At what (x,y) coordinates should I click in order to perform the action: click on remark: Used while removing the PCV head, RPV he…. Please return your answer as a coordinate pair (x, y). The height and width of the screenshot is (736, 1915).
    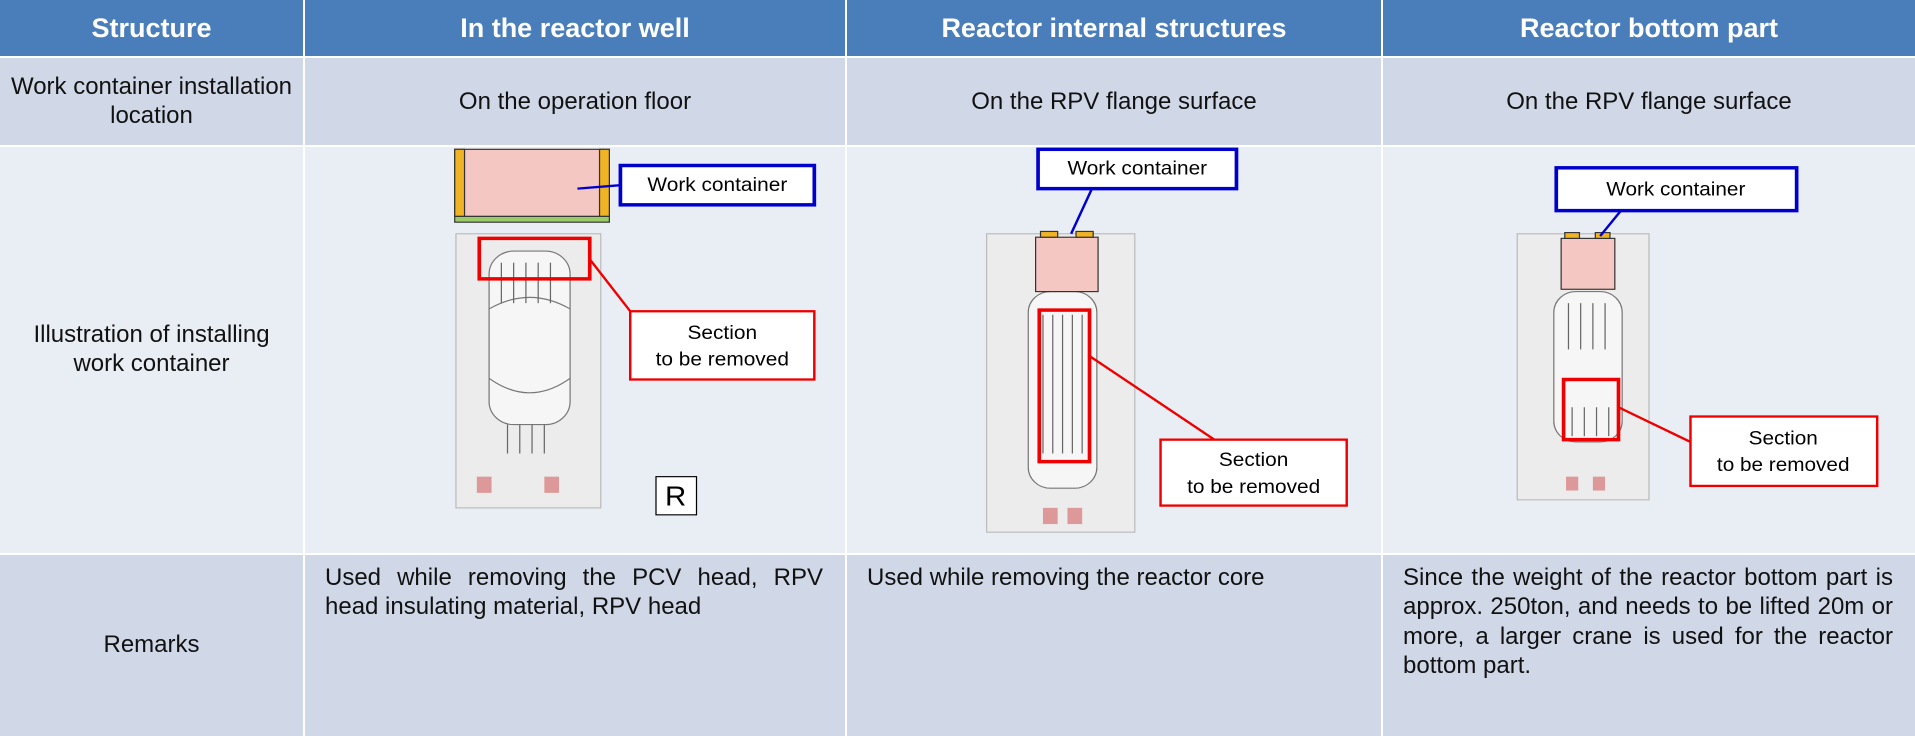
    Looking at the image, I should click on (575, 645).